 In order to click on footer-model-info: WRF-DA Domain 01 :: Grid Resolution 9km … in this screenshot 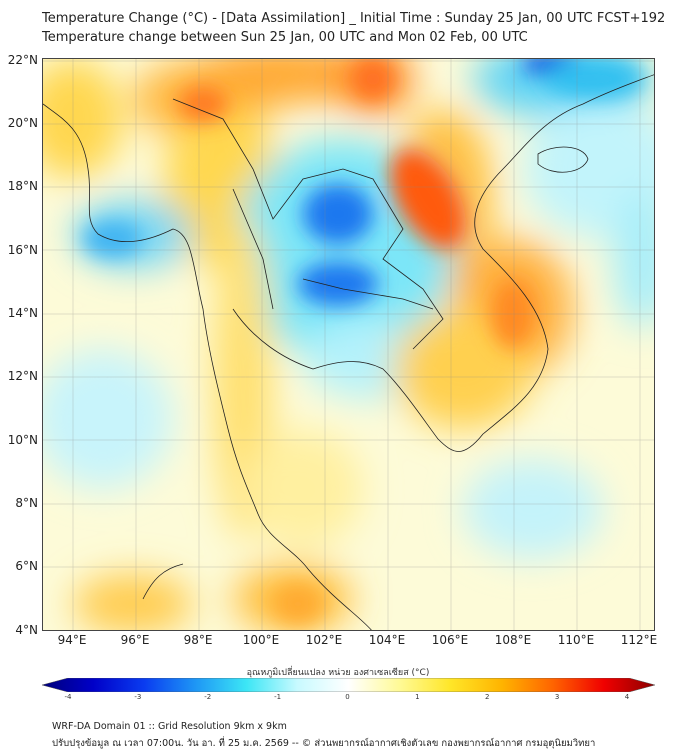, I will do `click(169, 726)`.